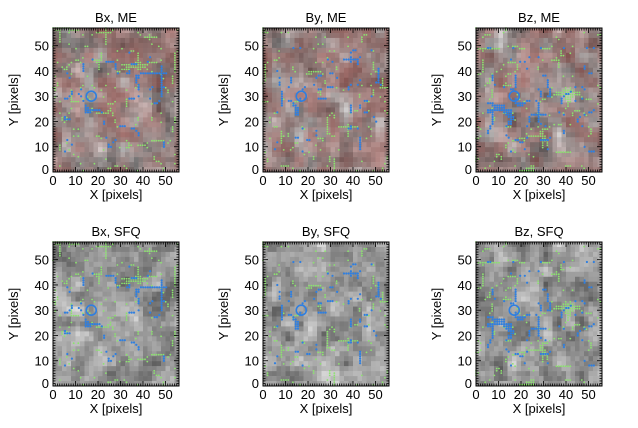 The image size is (638, 428). Describe the element at coordinates (116, 17) in the screenshot. I see `chart-title: Bx, ME` at that location.